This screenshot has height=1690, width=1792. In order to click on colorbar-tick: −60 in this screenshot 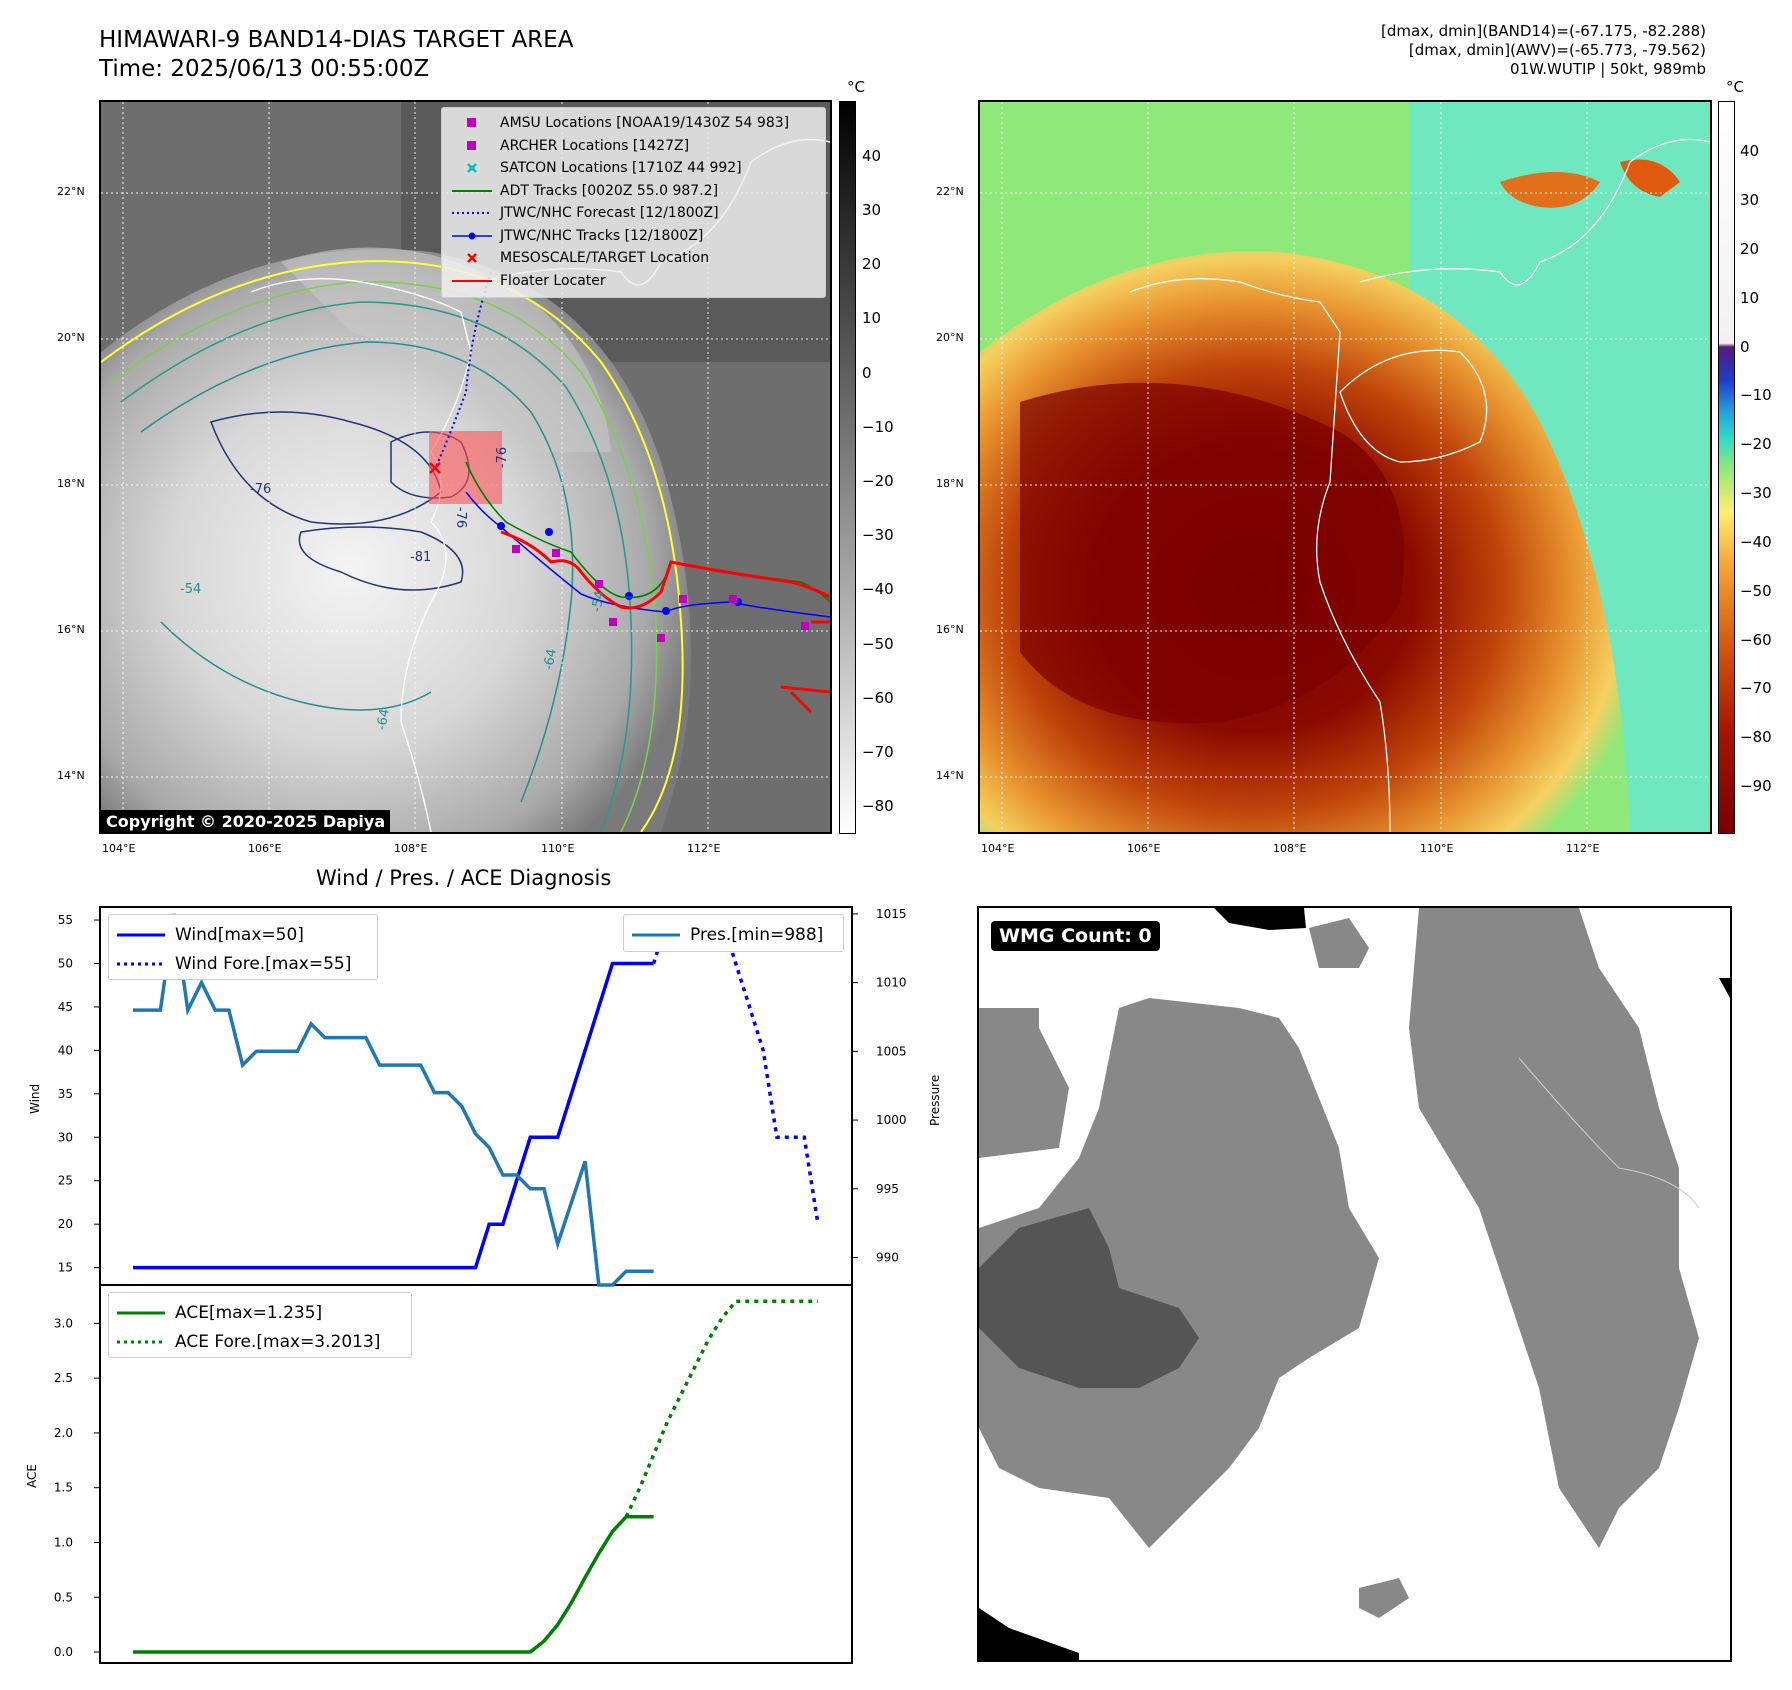, I will do `click(1756, 640)`.